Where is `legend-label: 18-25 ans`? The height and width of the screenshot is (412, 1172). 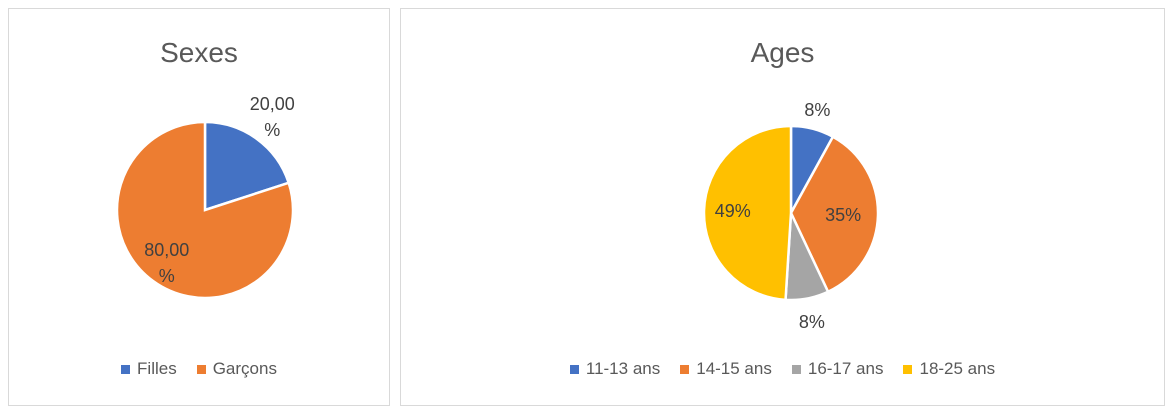 legend-label: 18-25 ans is located at coordinates (957, 368).